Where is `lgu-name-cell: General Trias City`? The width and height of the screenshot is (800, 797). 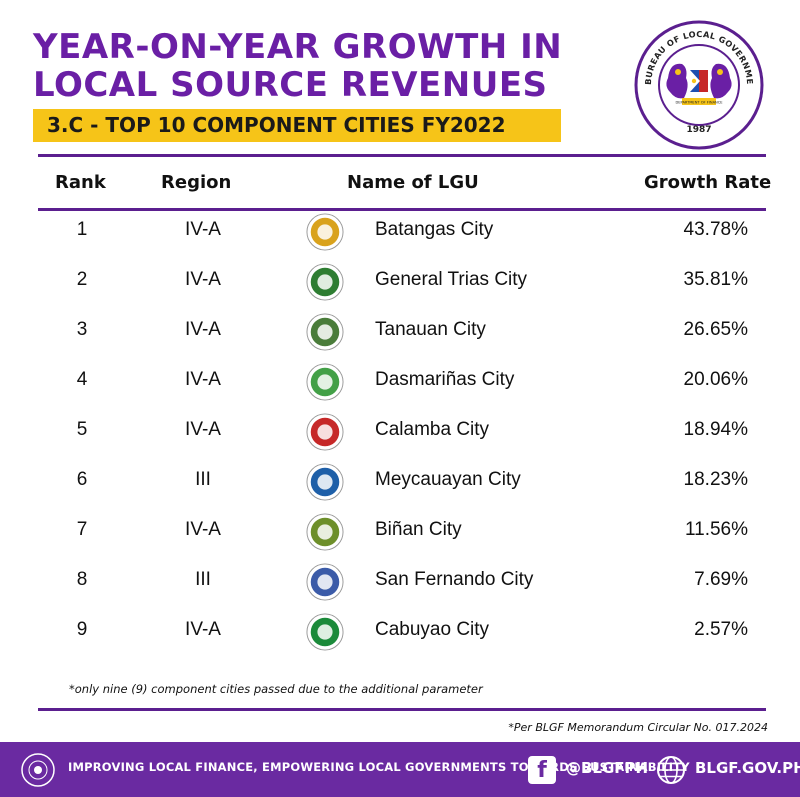
lgu-name-cell: General Trias City is located at coordinates (451, 279).